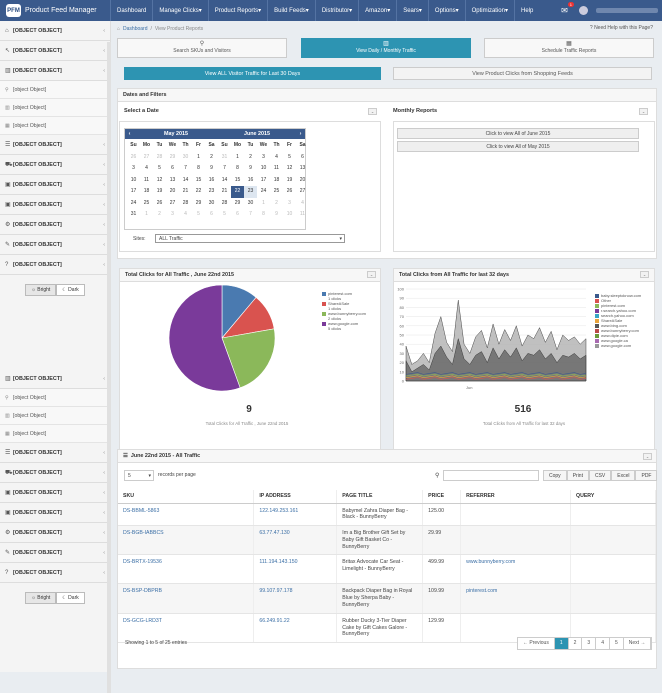 This screenshot has width=662, height=693. What do you see at coordinates (186, 497) in the screenshot?
I see `column-header-sku: SKU` at bounding box center [186, 497].